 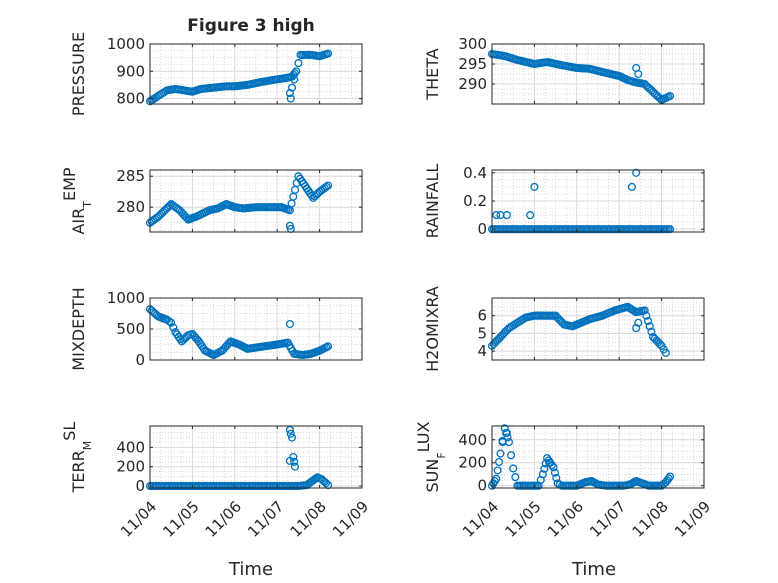 What do you see at coordinates (475, 201) in the screenshot?
I see `y-tick-label: 0.2` at bounding box center [475, 201].